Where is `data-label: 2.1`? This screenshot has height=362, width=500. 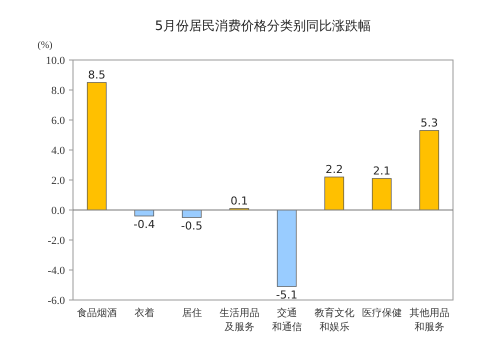
data-label: 2.1 is located at coordinates (381, 171).